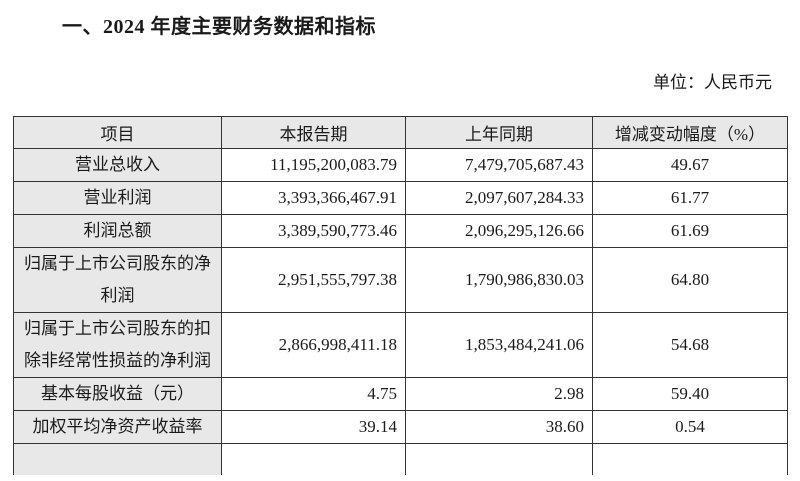 The height and width of the screenshot is (481, 800). Describe the element at coordinates (690, 427) in the screenshot. I see `row-change-value: 0.54` at that location.